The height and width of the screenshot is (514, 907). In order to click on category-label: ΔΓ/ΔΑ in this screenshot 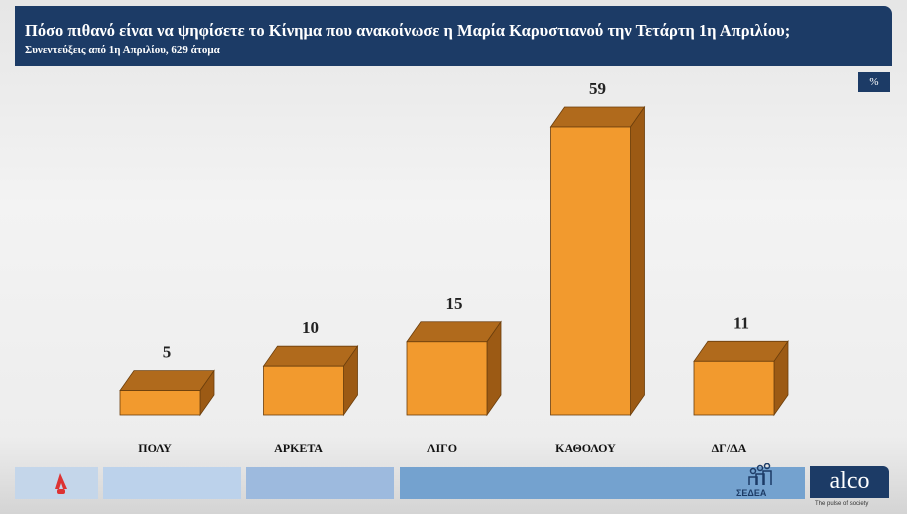, I will do `click(729, 448)`.